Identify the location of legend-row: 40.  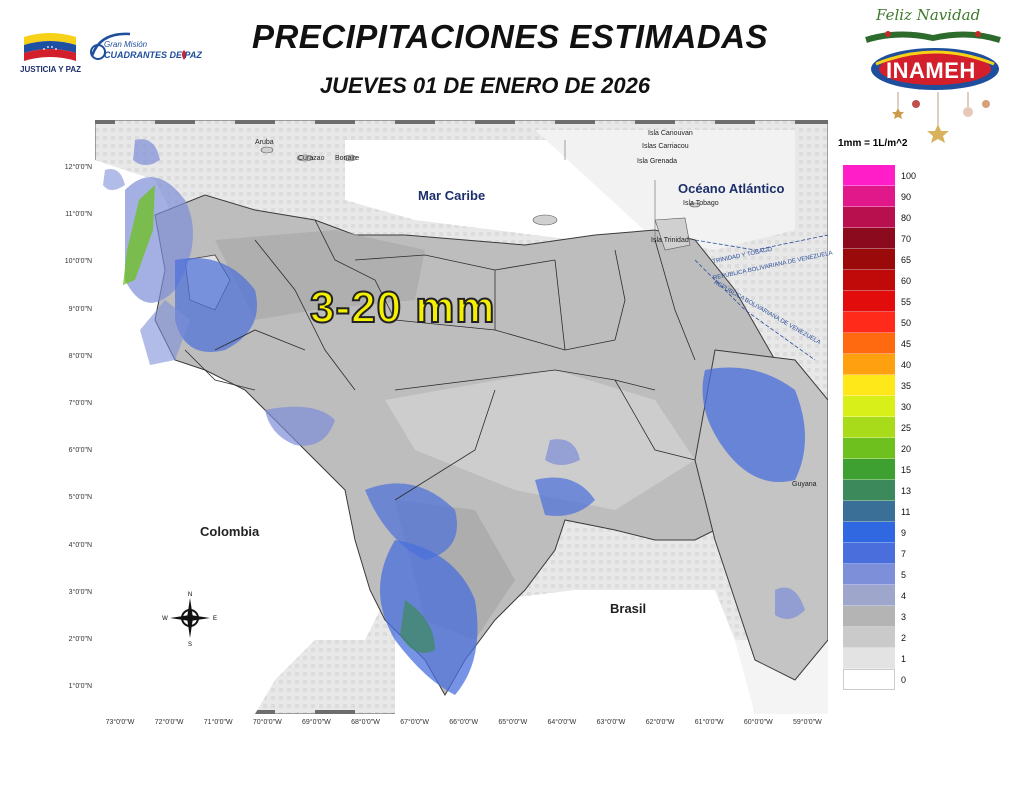
(879, 364).